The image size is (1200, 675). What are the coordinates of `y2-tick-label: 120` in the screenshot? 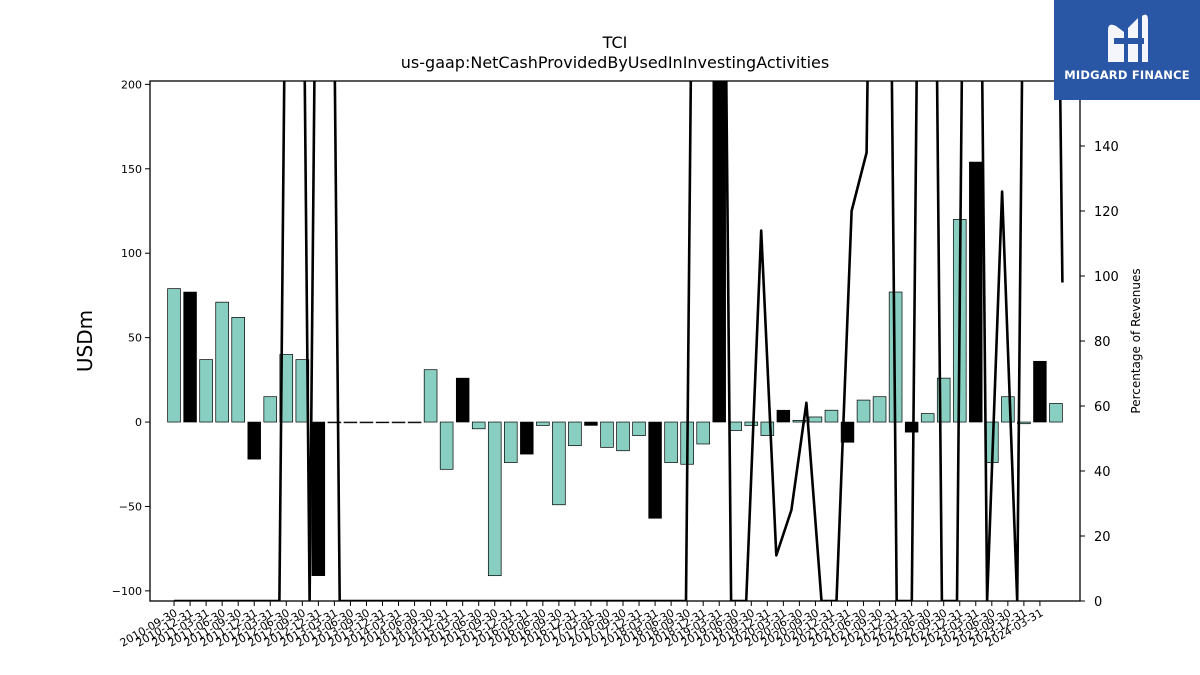 It's located at (1106, 212).